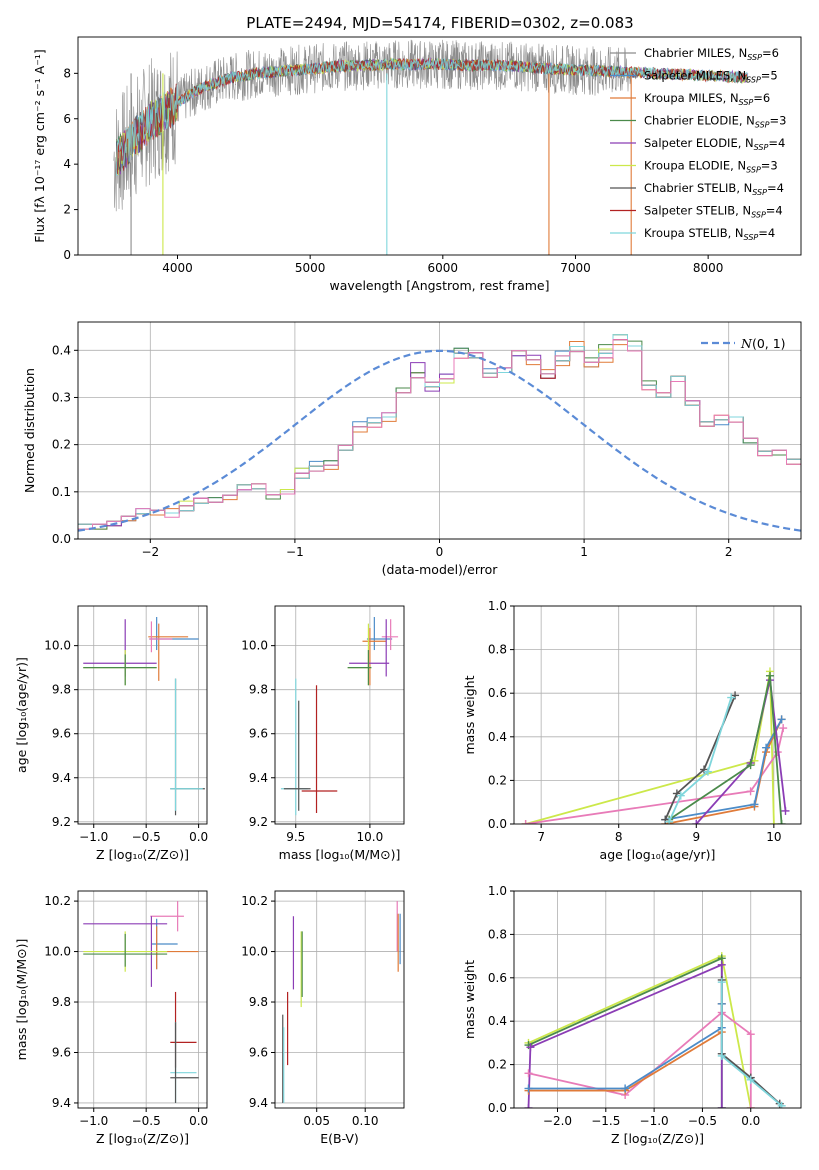 This screenshot has width=819, height=1170. Describe the element at coordinates (497, 737) in the screenshot. I see `y-tick-label: 0.4` at that location.